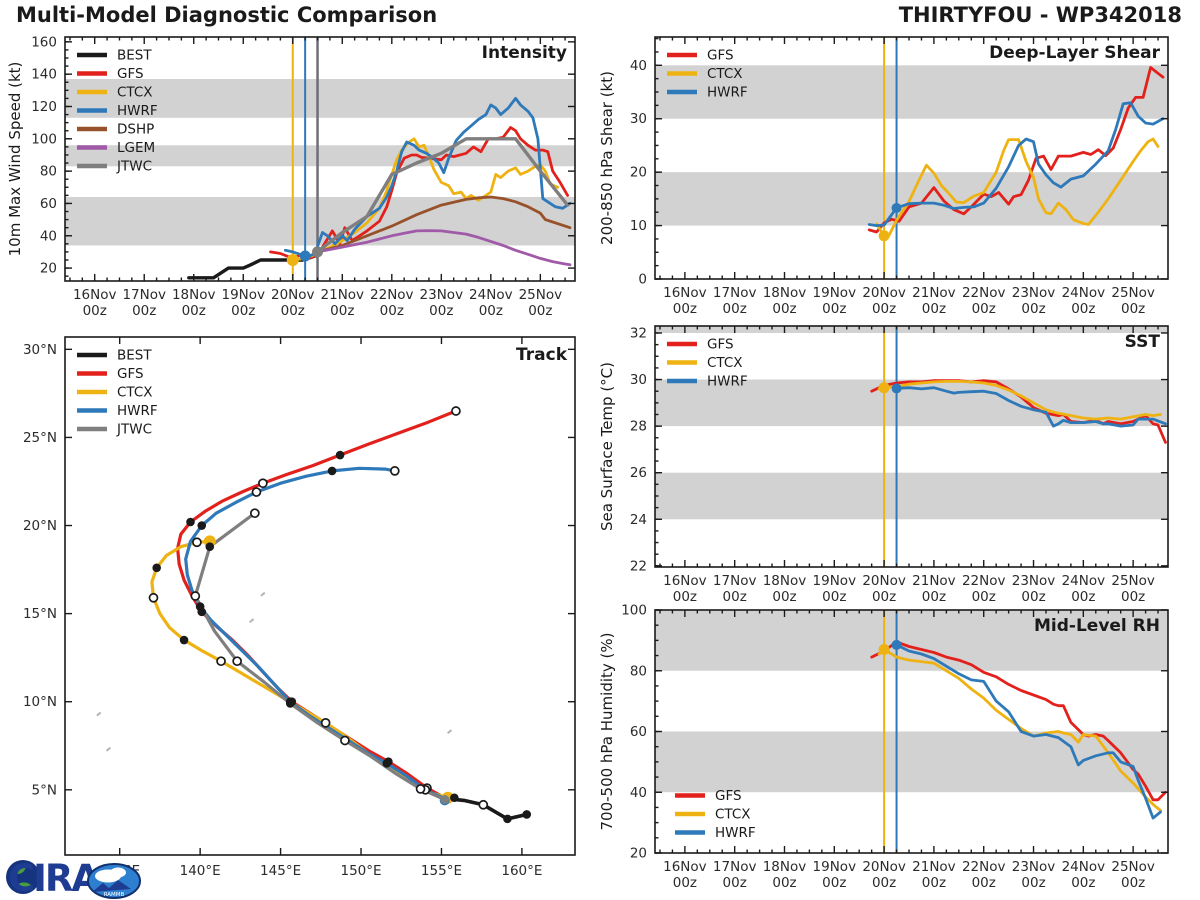  Describe the element at coordinates (1028, 731) in the screenshot. I see `rh-series-hwrf` at that location.